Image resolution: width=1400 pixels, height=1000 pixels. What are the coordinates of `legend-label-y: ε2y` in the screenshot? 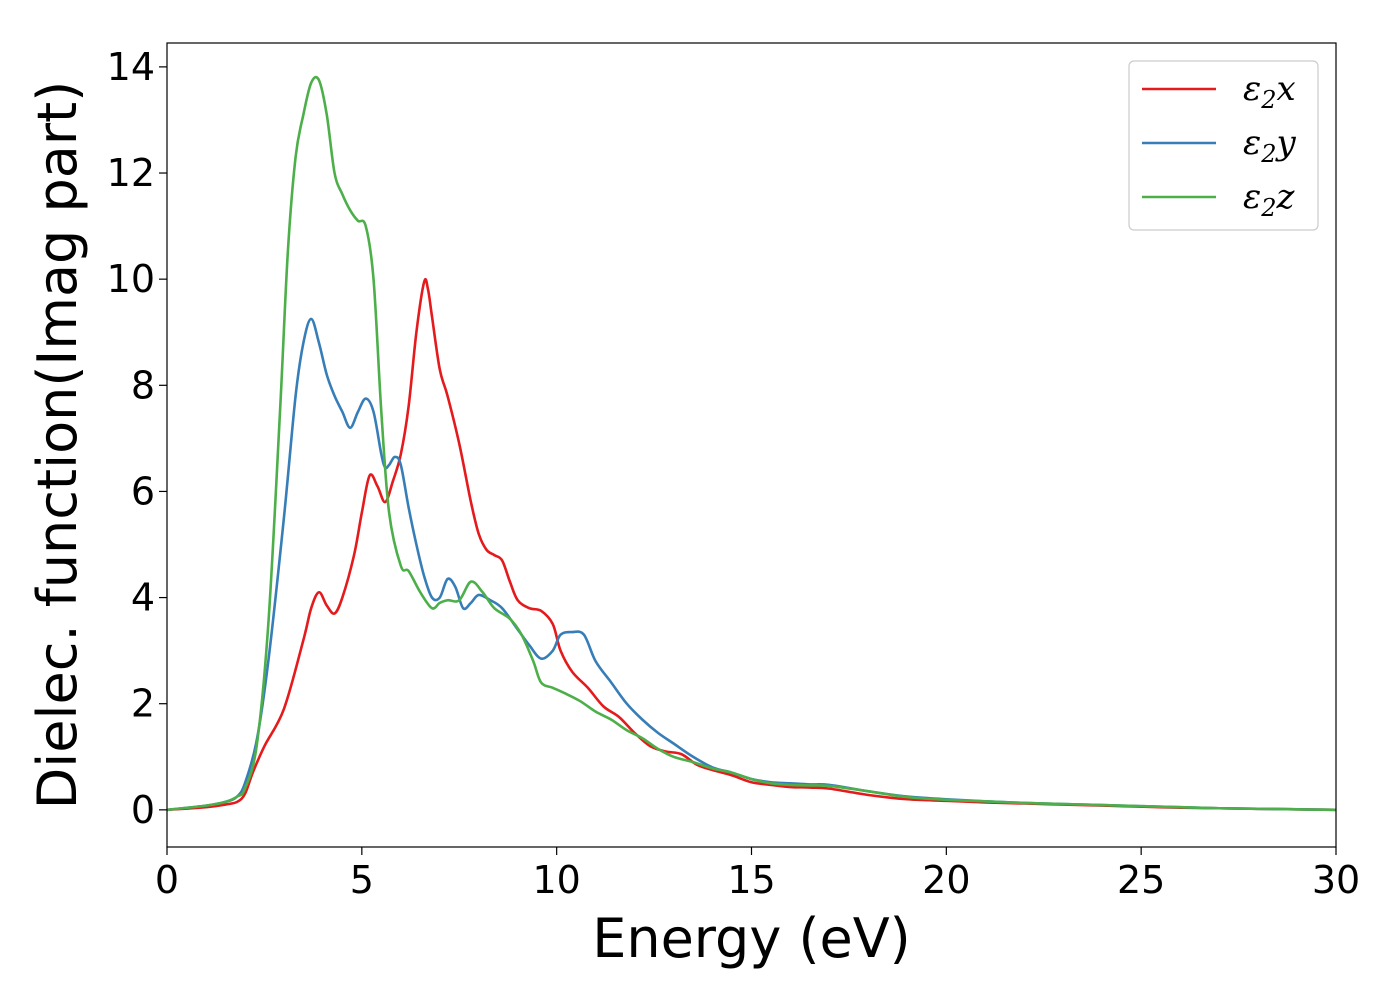 It's located at (1270, 145).